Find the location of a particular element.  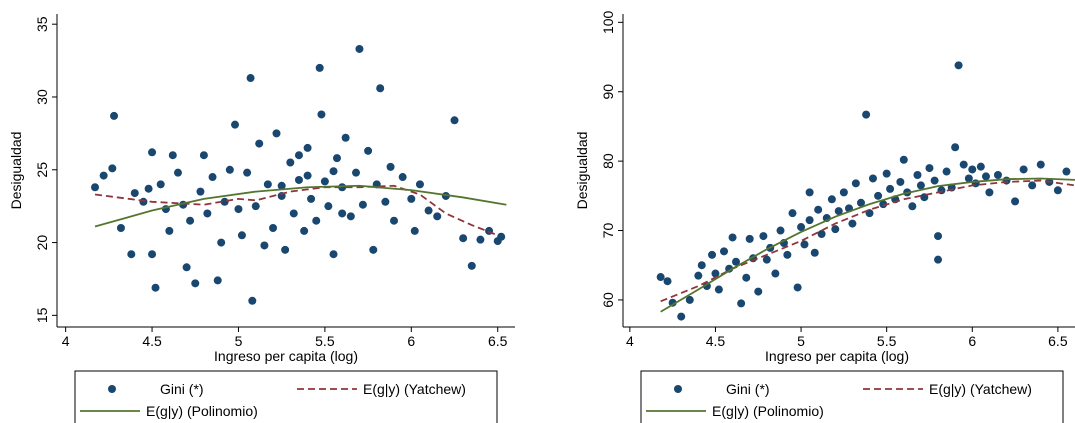

legend-marker is located at coordinates (678, 389).